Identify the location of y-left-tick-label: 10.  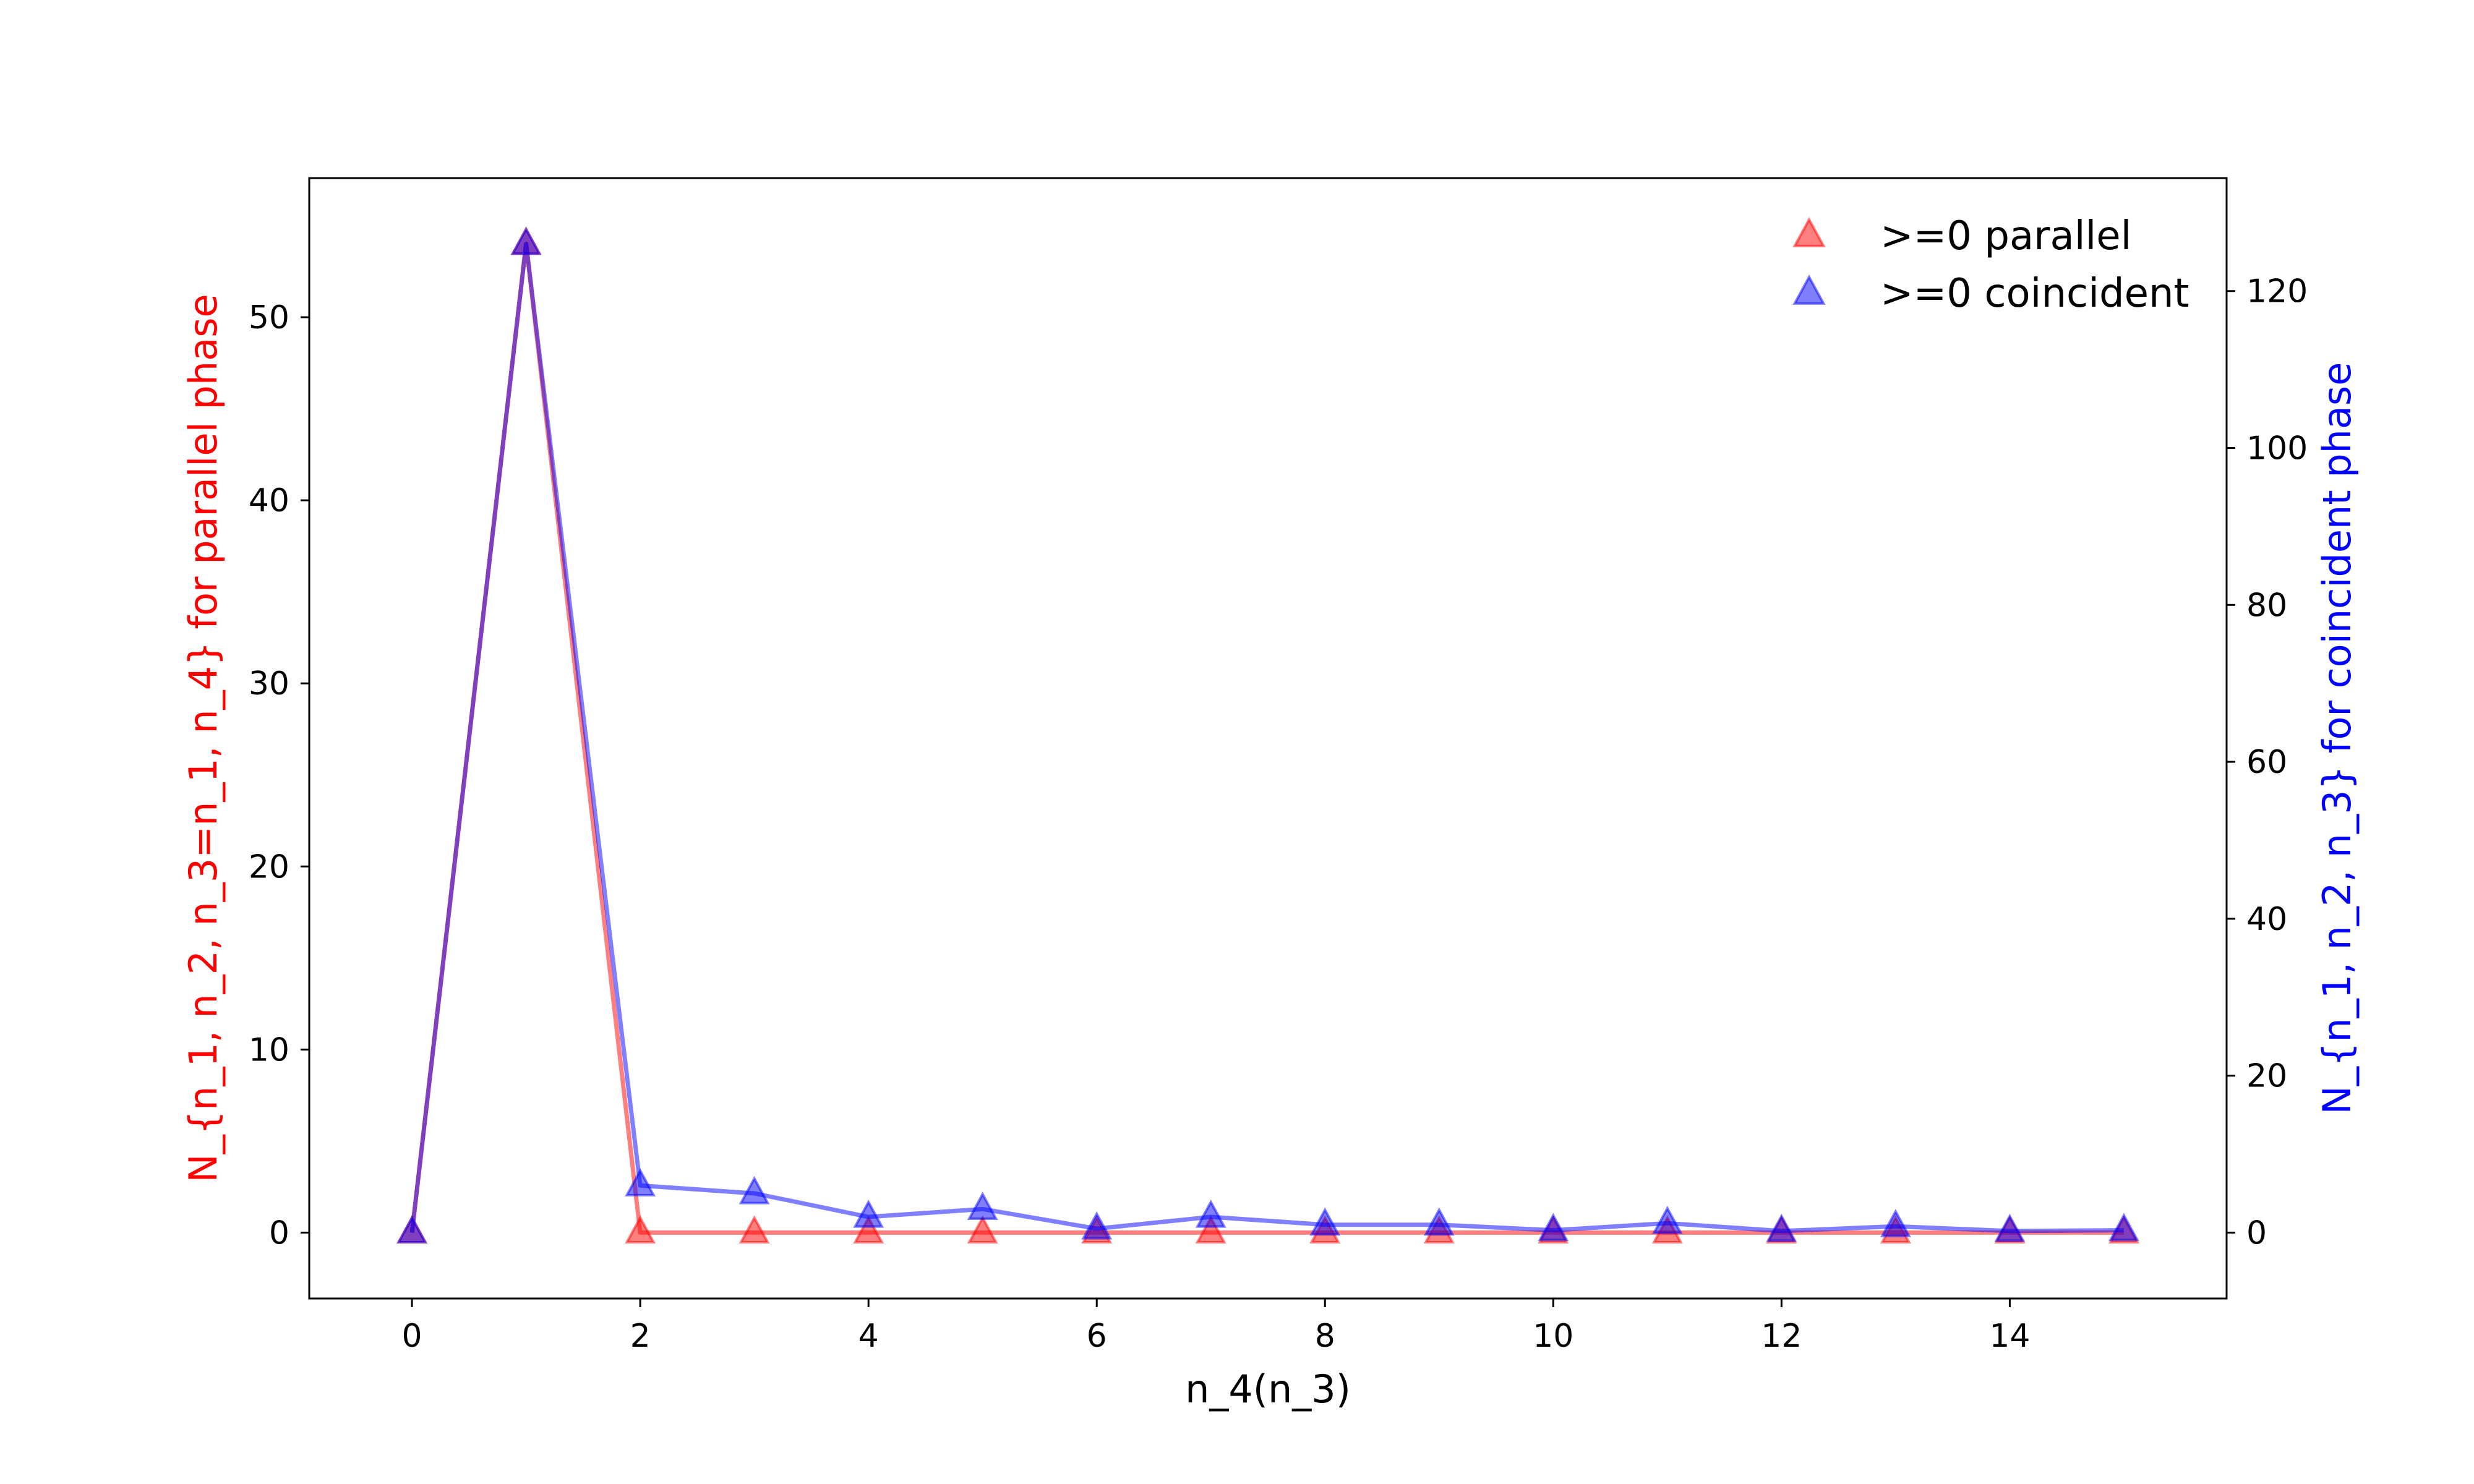
(269, 1049).